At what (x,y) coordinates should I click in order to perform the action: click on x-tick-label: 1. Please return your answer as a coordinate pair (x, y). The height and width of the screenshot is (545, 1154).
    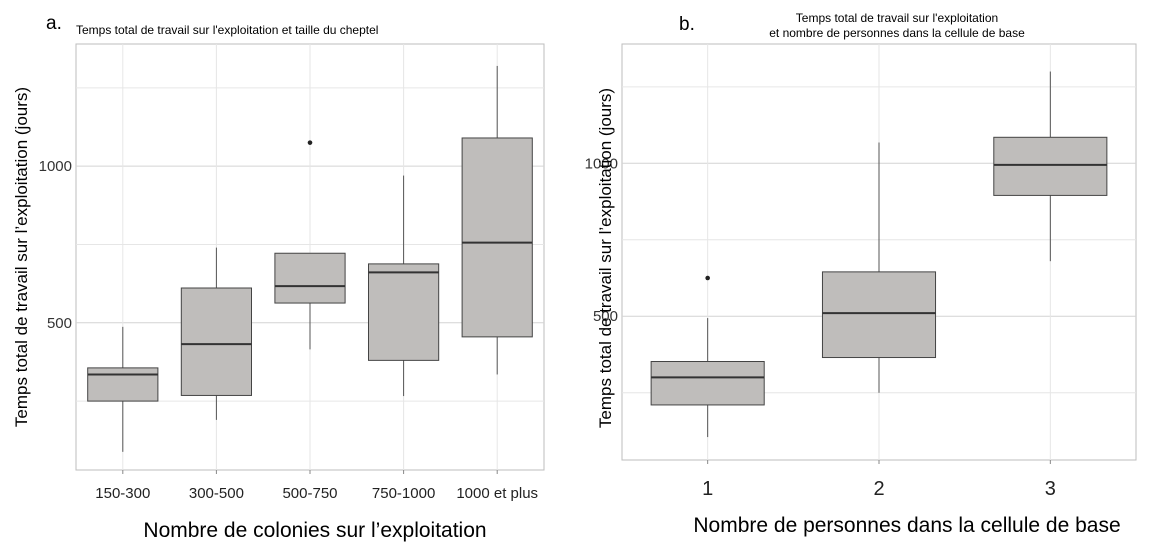
    Looking at the image, I should click on (707, 489).